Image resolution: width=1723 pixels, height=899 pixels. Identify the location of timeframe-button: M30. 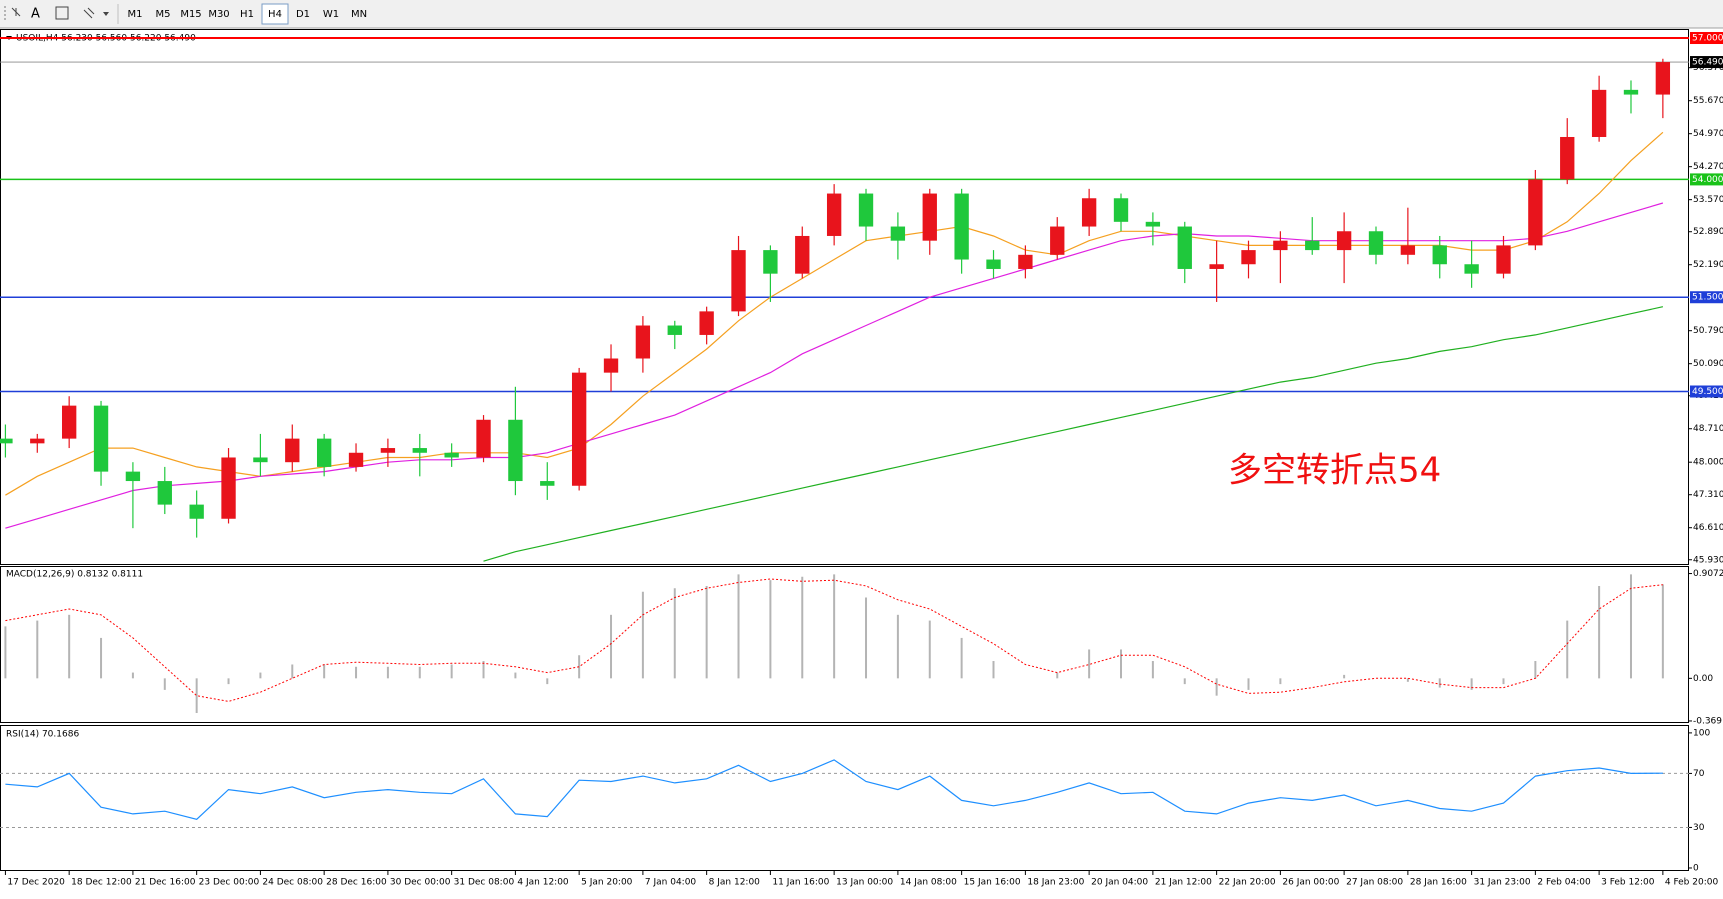
(218, 14).